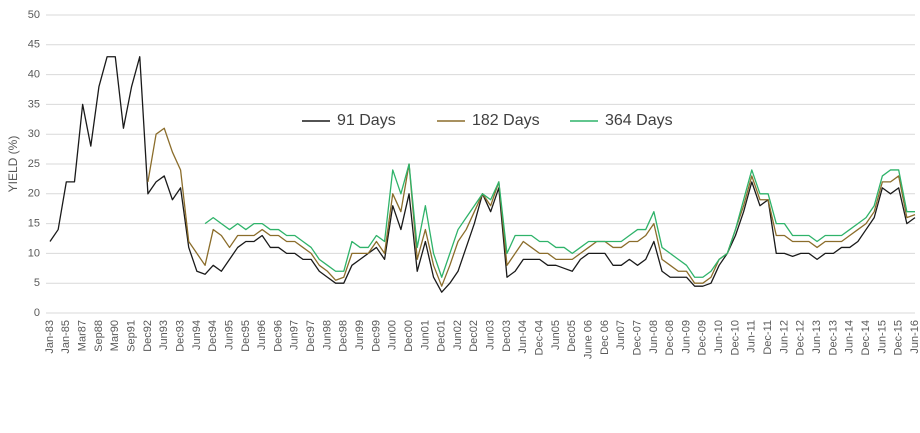  I want to click on x-tick-label: Jun00, so click(393, 335).